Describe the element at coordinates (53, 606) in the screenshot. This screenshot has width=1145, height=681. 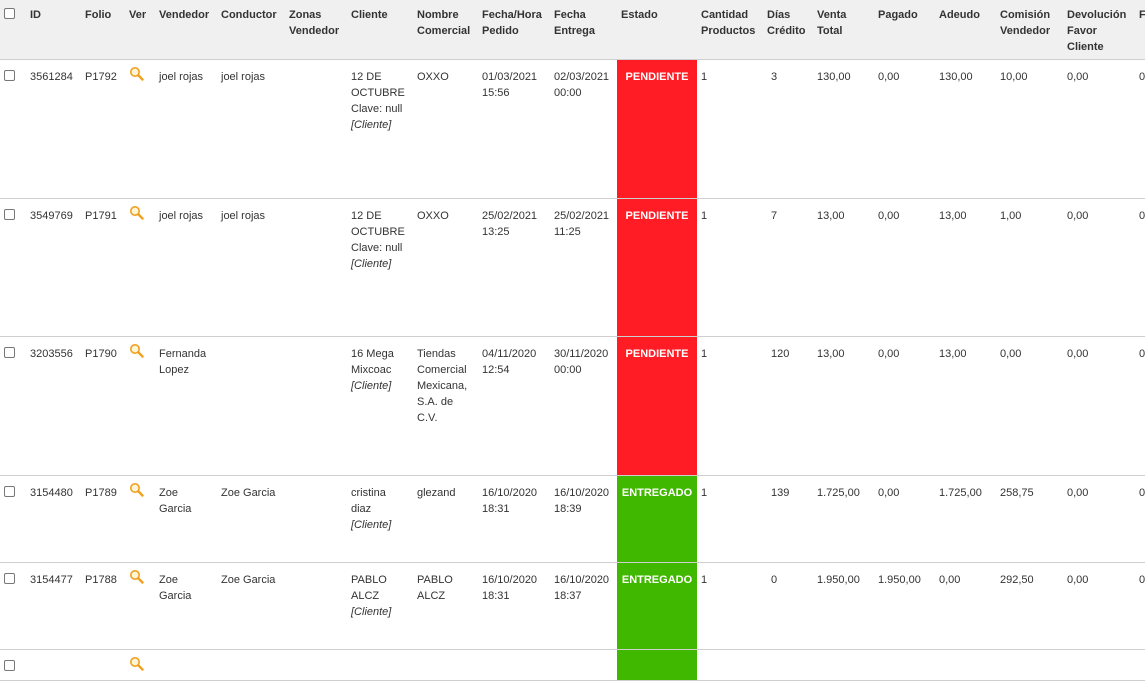
I see `id-cell: 3154477` at that location.